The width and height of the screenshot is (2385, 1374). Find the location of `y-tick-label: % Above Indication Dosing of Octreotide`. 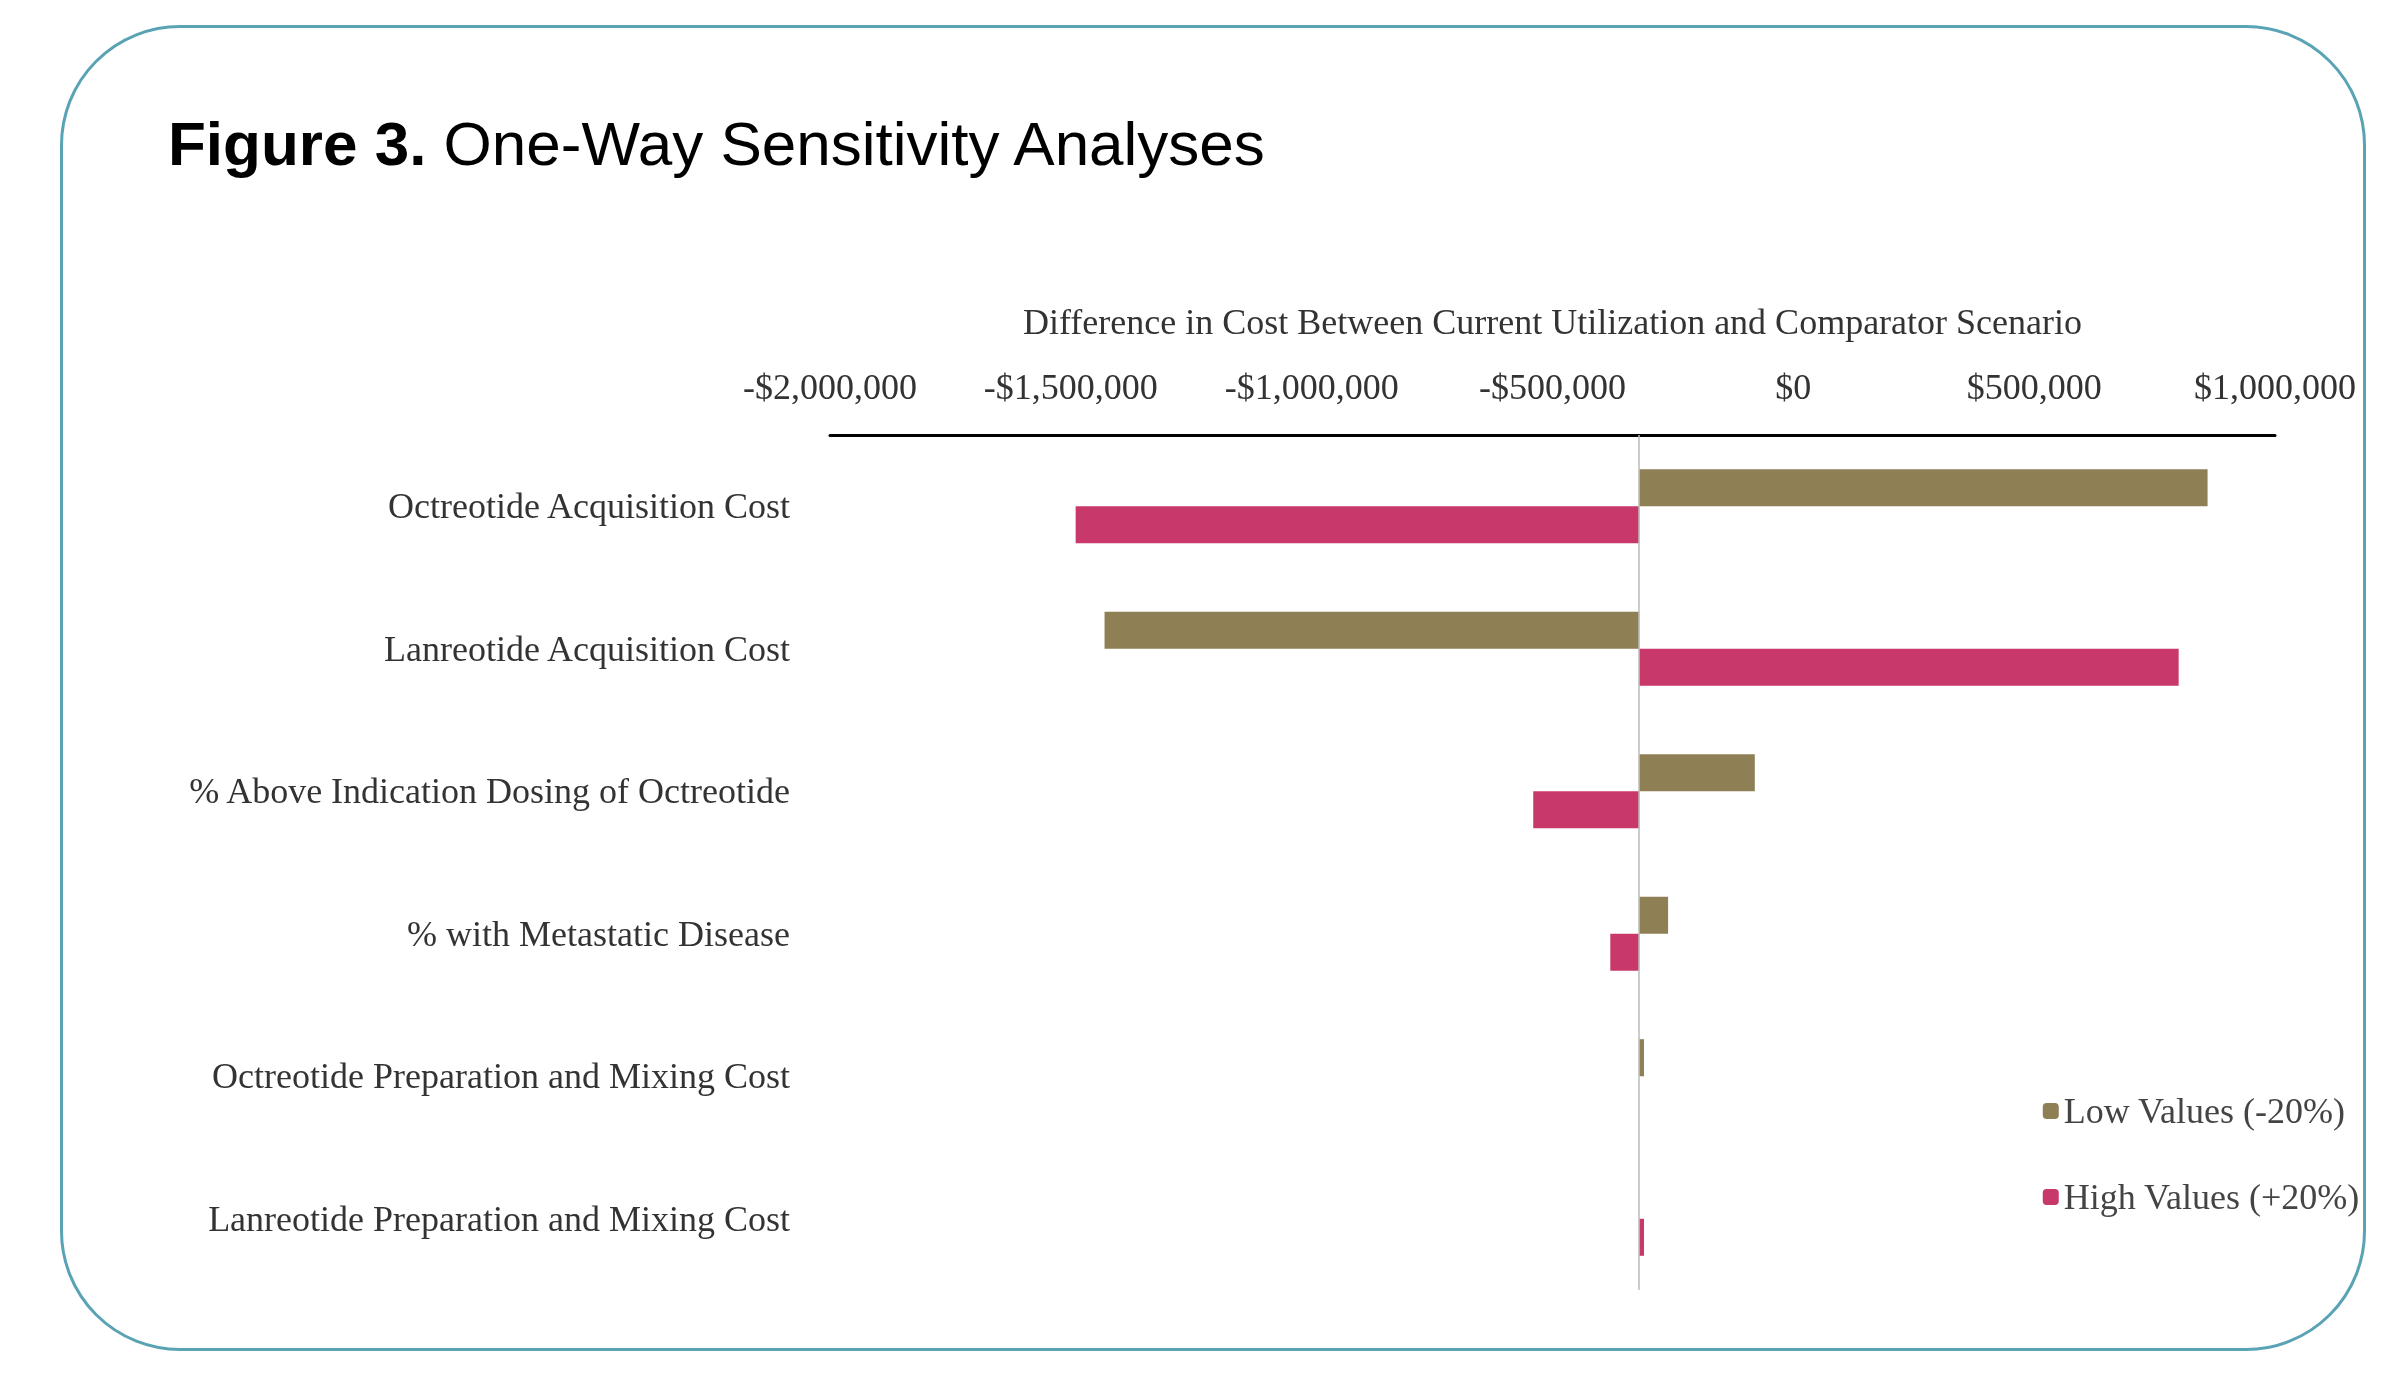

y-tick-label: % Above Indication Dosing of Octreotide is located at coordinates (489, 791).